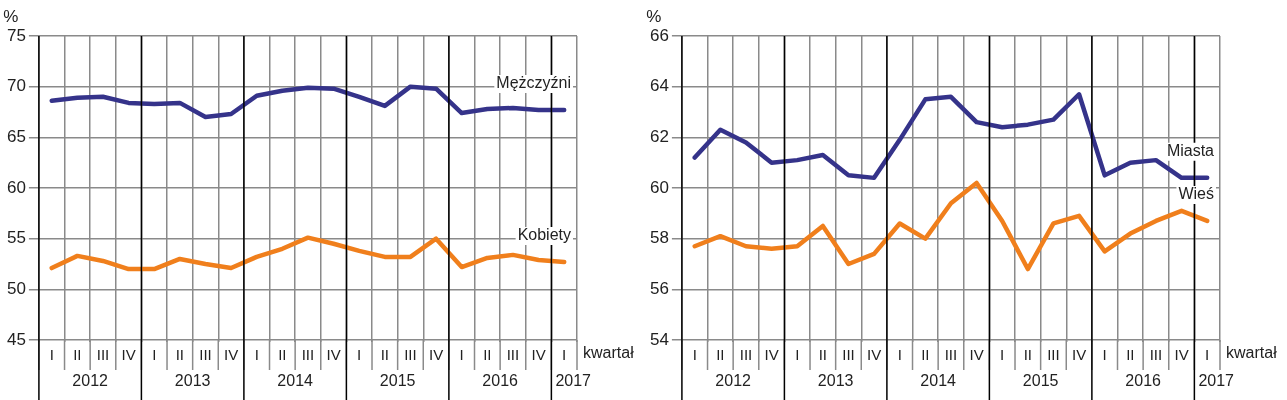  Describe the element at coordinates (16, 35) in the screenshot. I see `y-tick-label: 75` at that location.